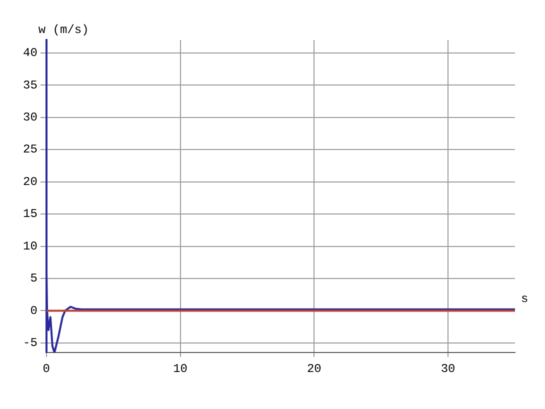 The image size is (545, 409). What do you see at coordinates (30, 343) in the screenshot?
I see `y-tick-label: -5` at bounding box center [30, 343].